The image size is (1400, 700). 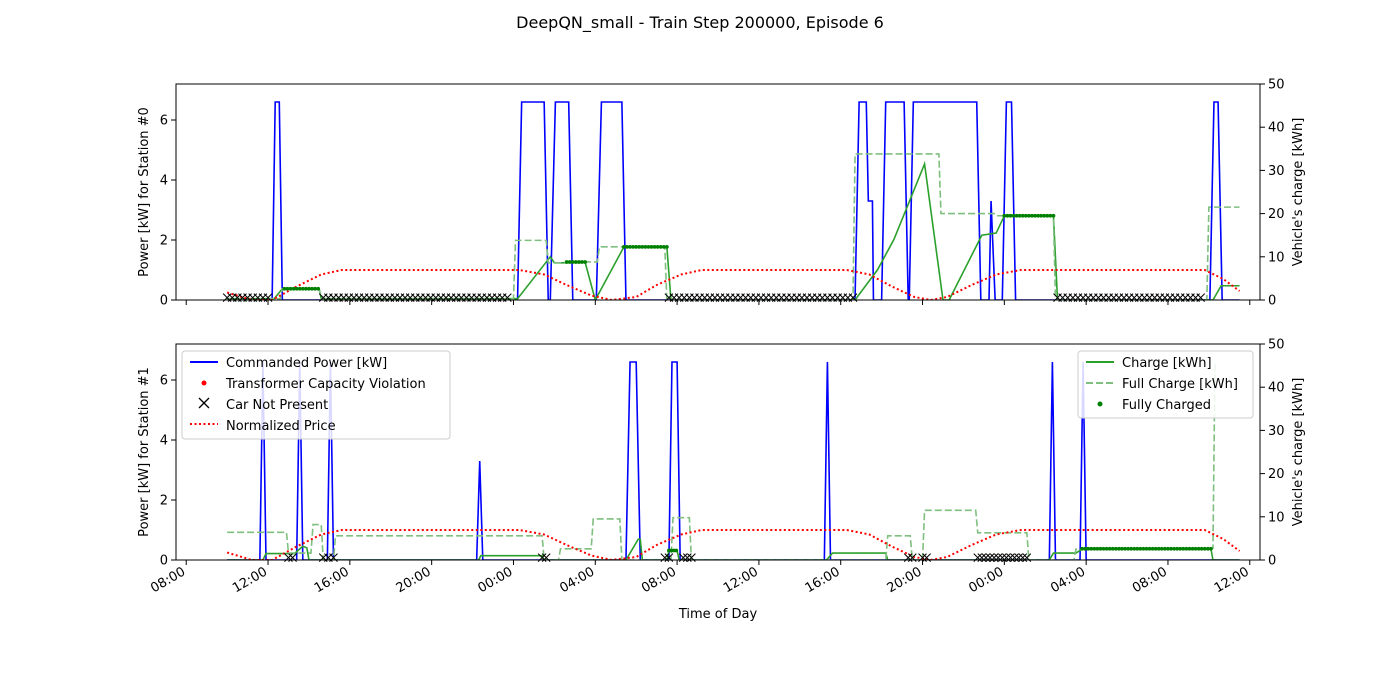 I want to click on legend-label-charge: Charge [kWh], so click(x=1167, y=363).